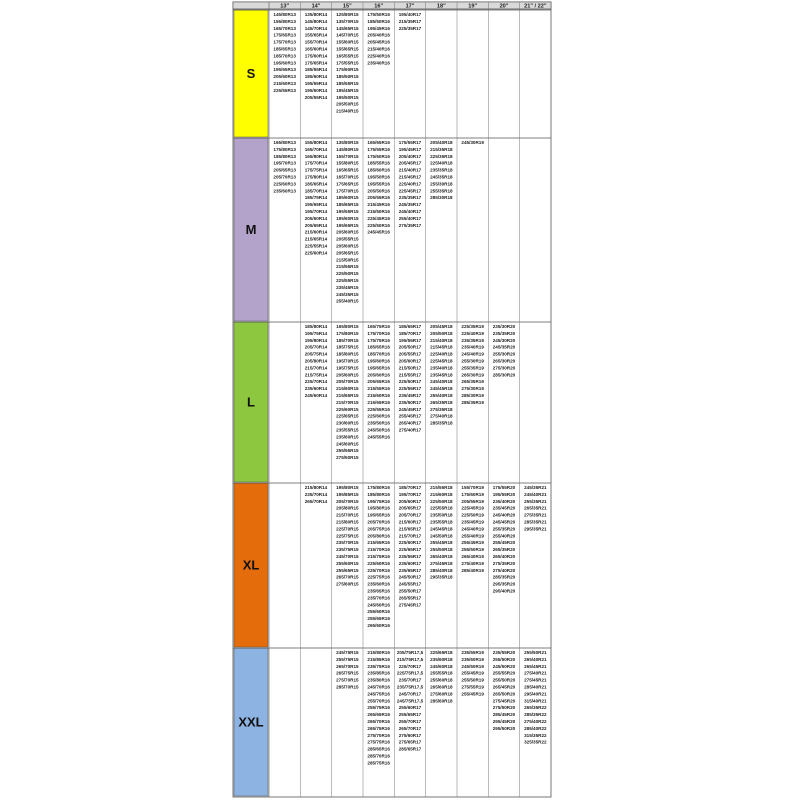 This screenshot has height=800, width=800. What do you see at coordinates (504, 584) in the screenshot?
I see `tire-size: 295/35R20` at bounding box center [504, 584].